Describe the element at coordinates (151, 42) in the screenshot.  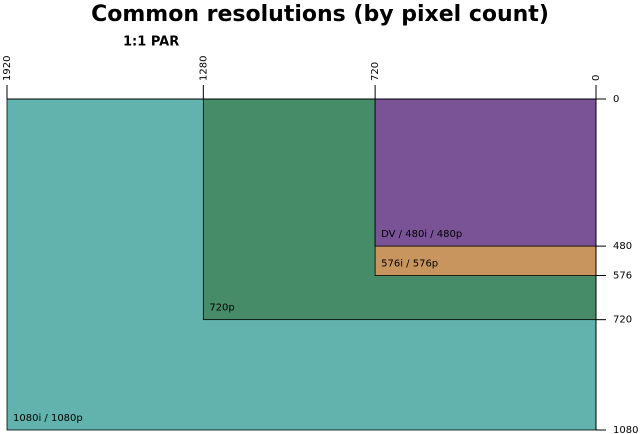
I see `chart-subtitle: 1:1 PAR` at that location.